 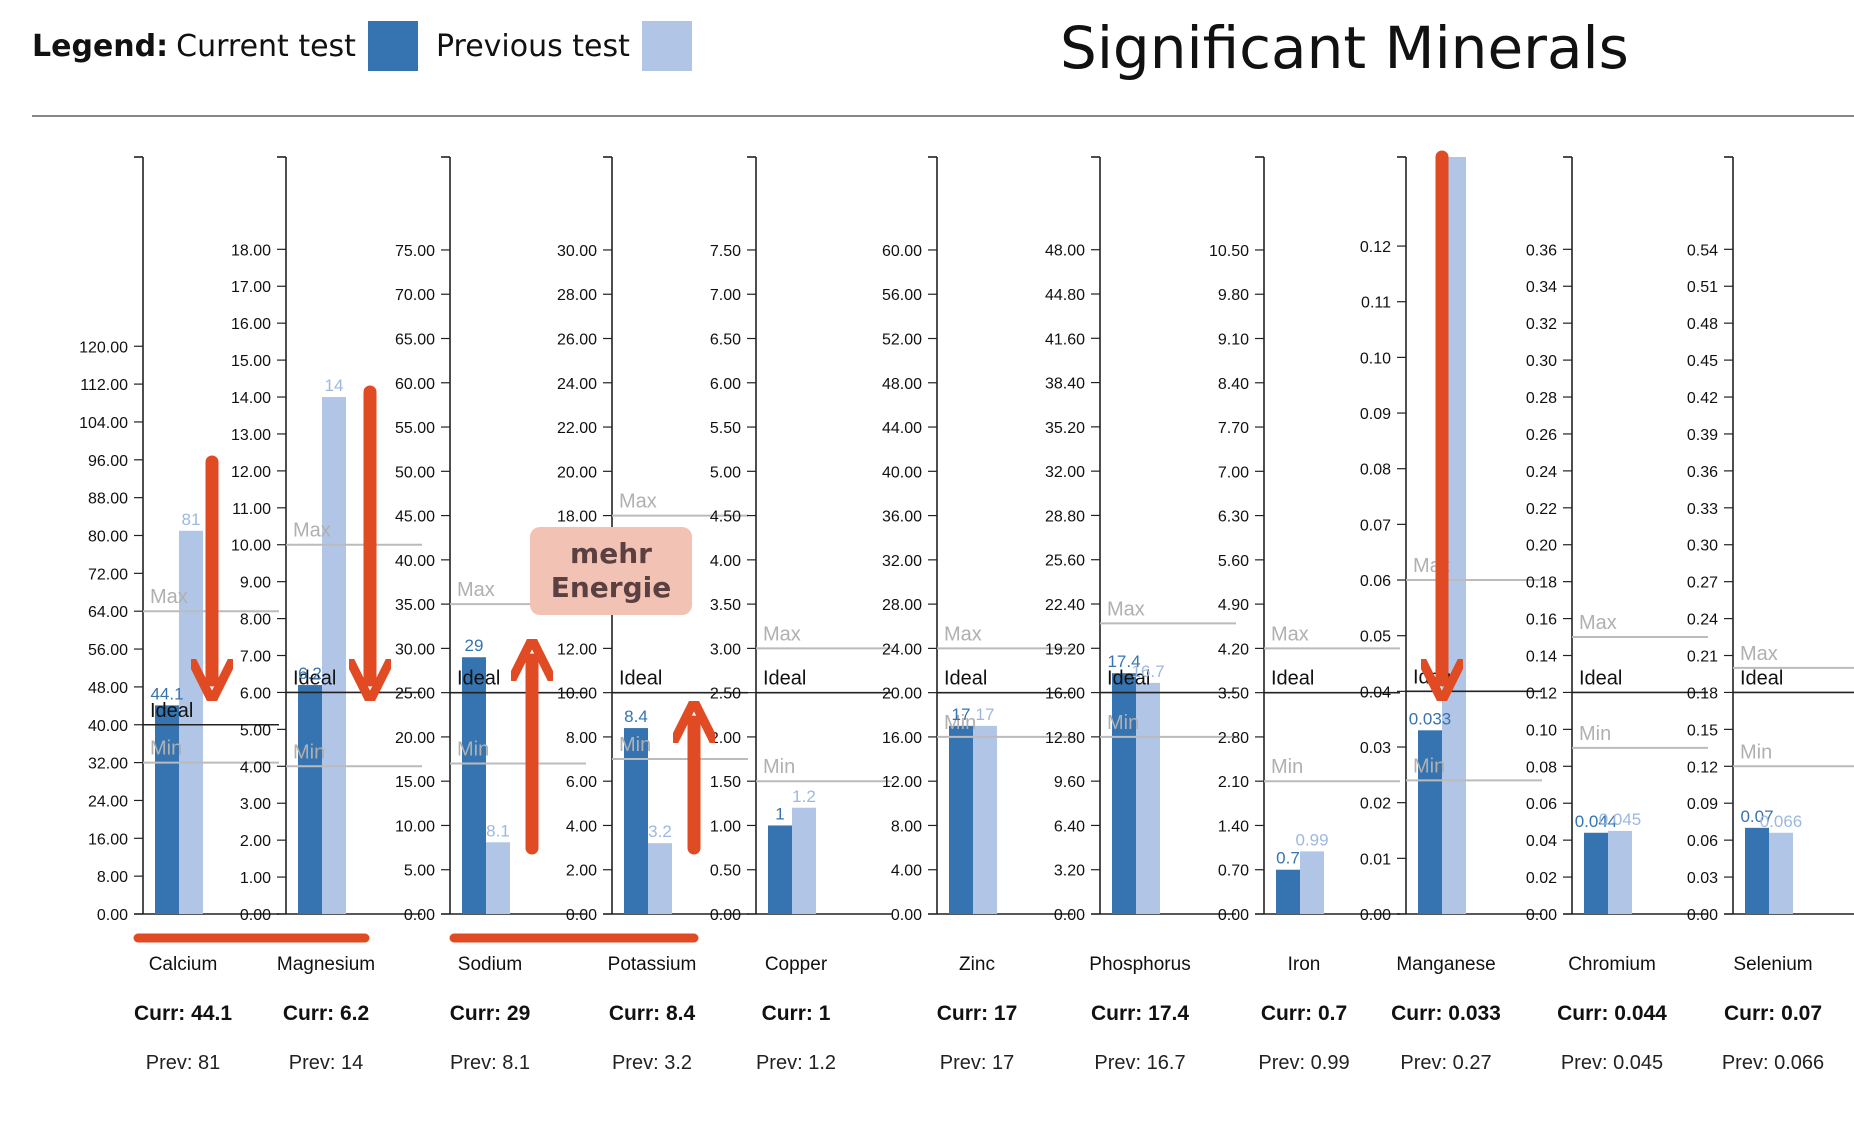 I want to click on sodium-tick-label: 45.00, so click(x=415, y=517).